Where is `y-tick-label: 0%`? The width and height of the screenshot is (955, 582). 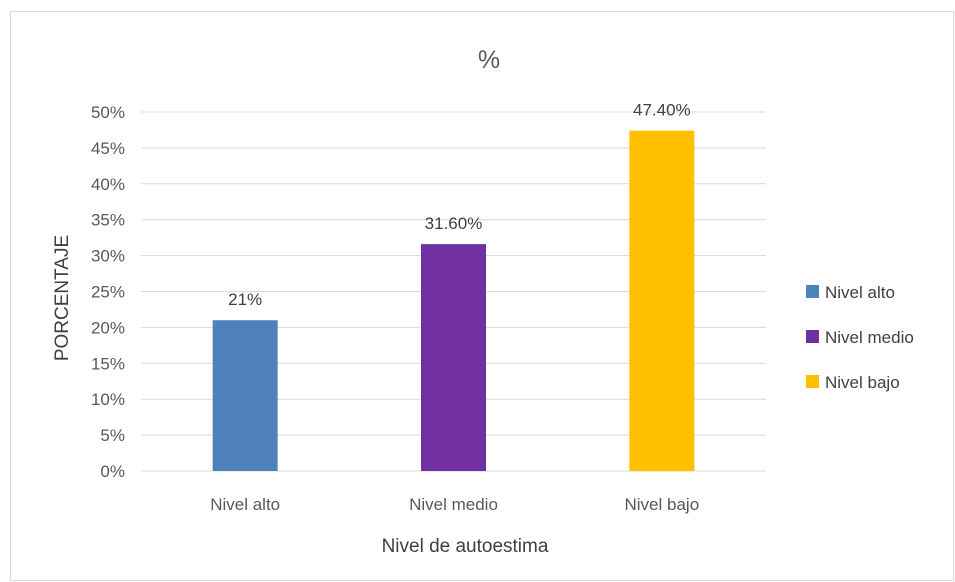
y-tick-label: 0% is located at coordinates (112, 471).